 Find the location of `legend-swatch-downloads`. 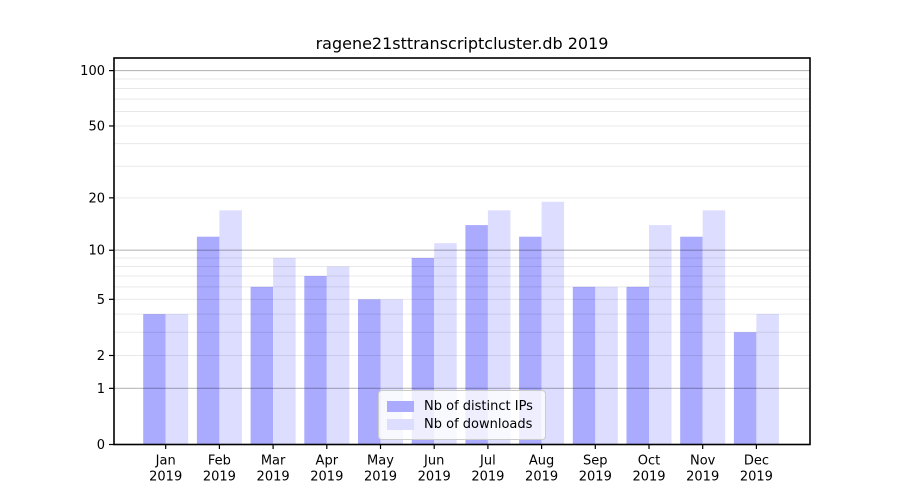

legend-swatch-downloads is located at coordinates (400, 424).